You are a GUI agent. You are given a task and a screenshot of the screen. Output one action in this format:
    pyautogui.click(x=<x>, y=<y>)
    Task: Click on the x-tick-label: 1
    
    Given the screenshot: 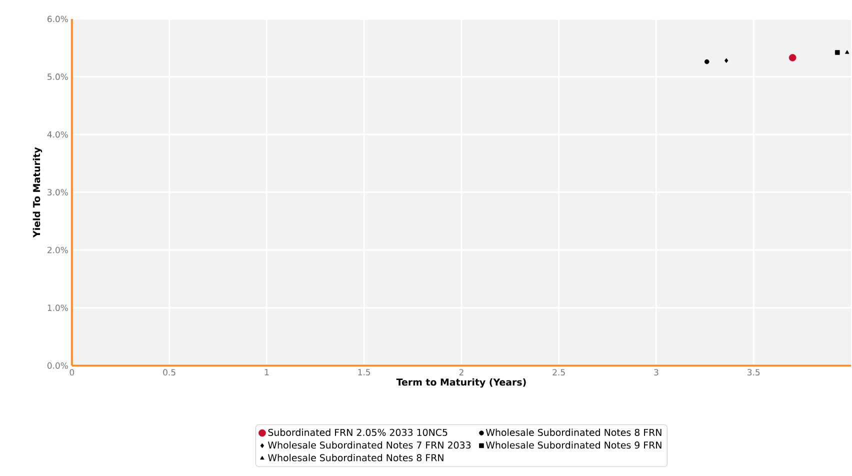 What is the action you would take?
    pyautogui.click(x=266, y=372)
    